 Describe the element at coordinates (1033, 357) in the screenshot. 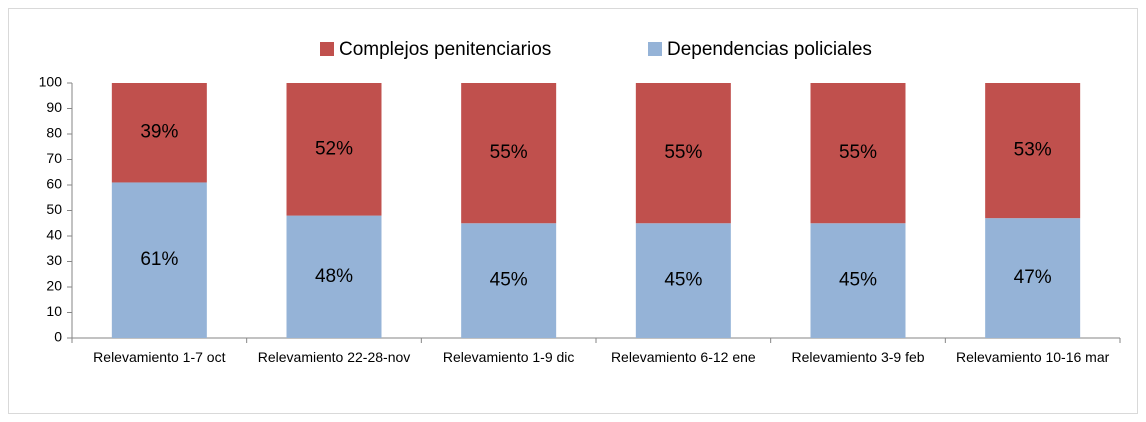

I see `x-tick-label: Relevamiento 10-16 mar` at that location.